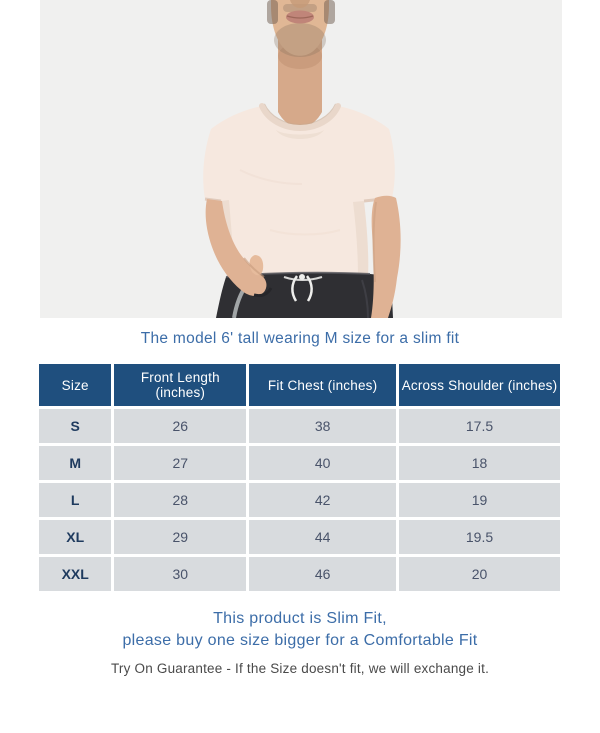  Describe the element at coordinates (180, 463) in the screenshot. I see `front-length-value: 27` at that location.